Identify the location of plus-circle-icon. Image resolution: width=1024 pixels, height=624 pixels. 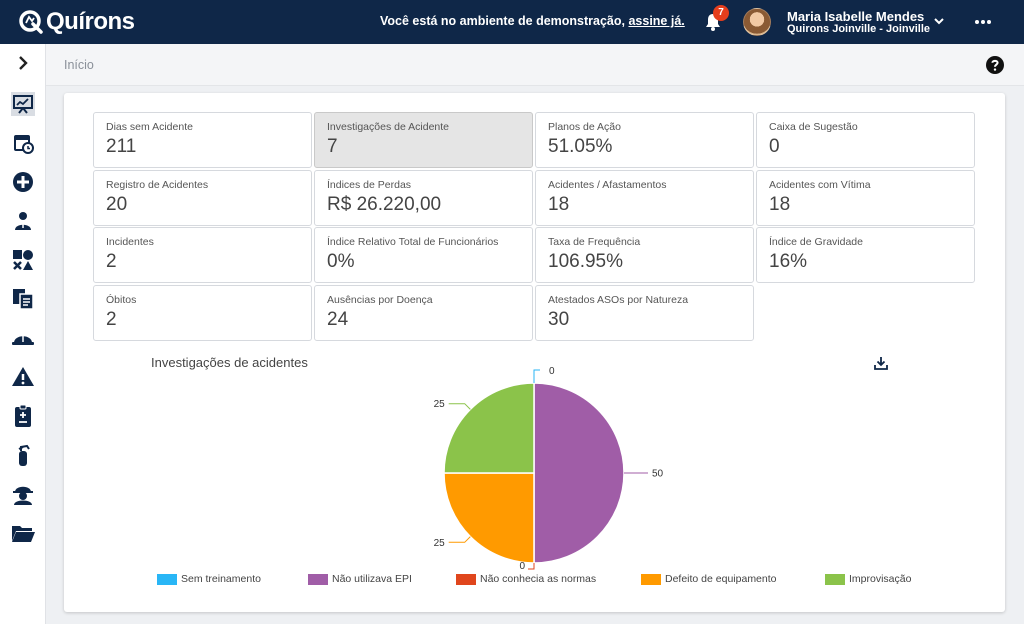
(23, 182).